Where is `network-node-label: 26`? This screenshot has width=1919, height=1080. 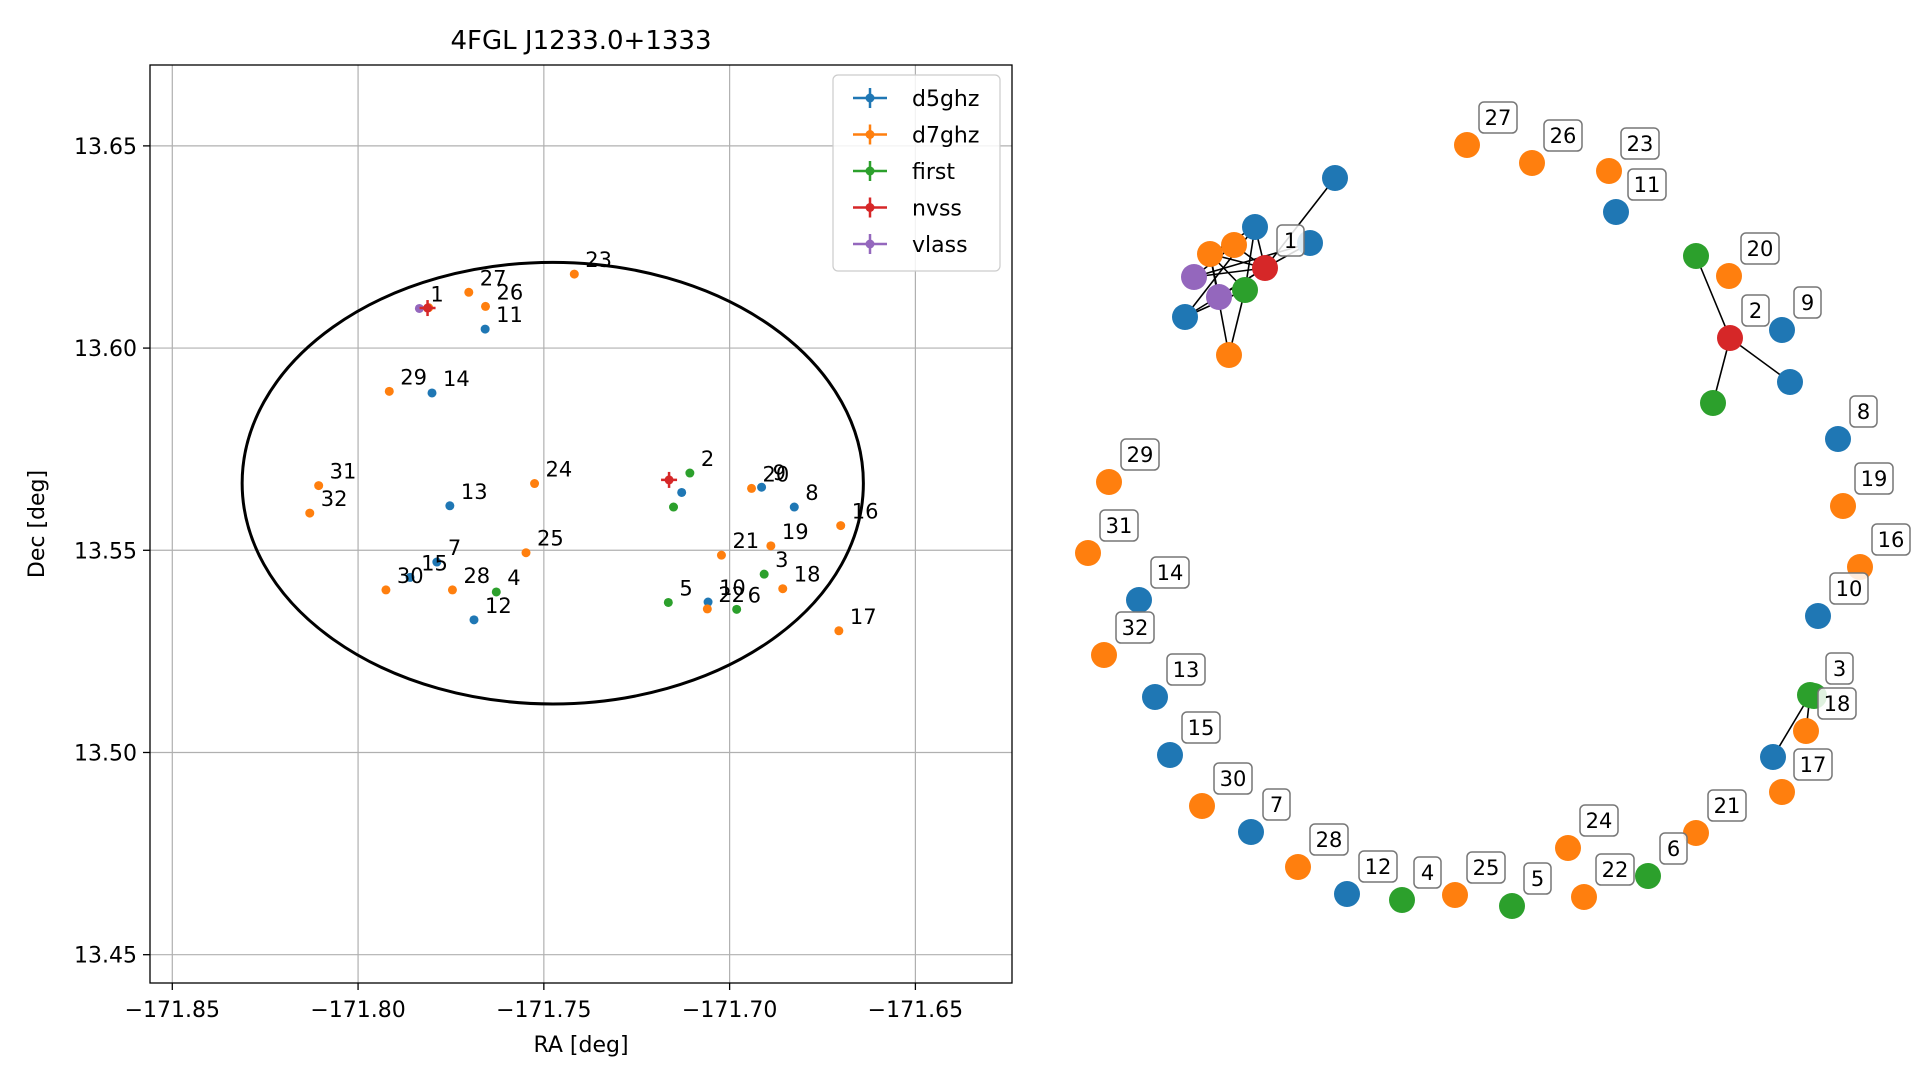 network-node-label: 26 is located at coordinates (1563, 136).